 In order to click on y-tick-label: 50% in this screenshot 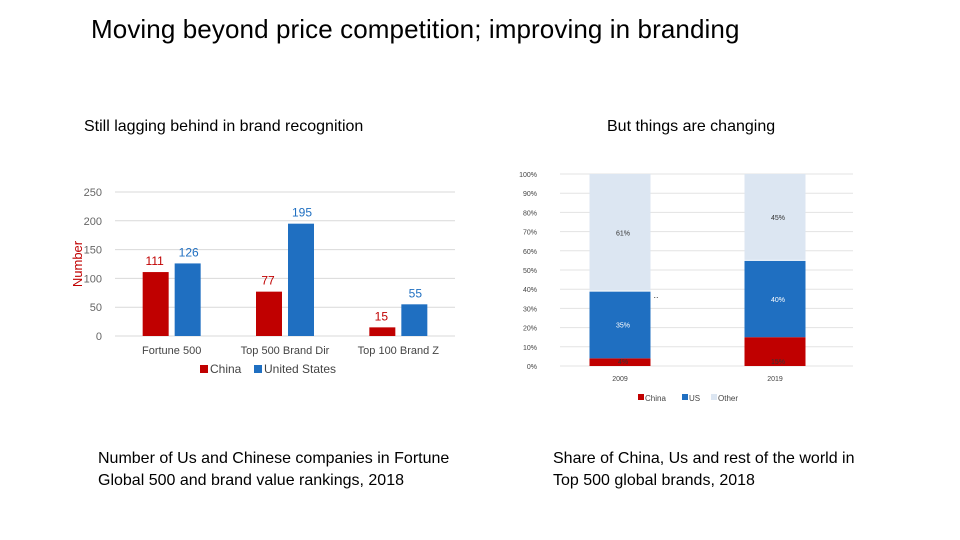, I will do `click(530, 271)`.